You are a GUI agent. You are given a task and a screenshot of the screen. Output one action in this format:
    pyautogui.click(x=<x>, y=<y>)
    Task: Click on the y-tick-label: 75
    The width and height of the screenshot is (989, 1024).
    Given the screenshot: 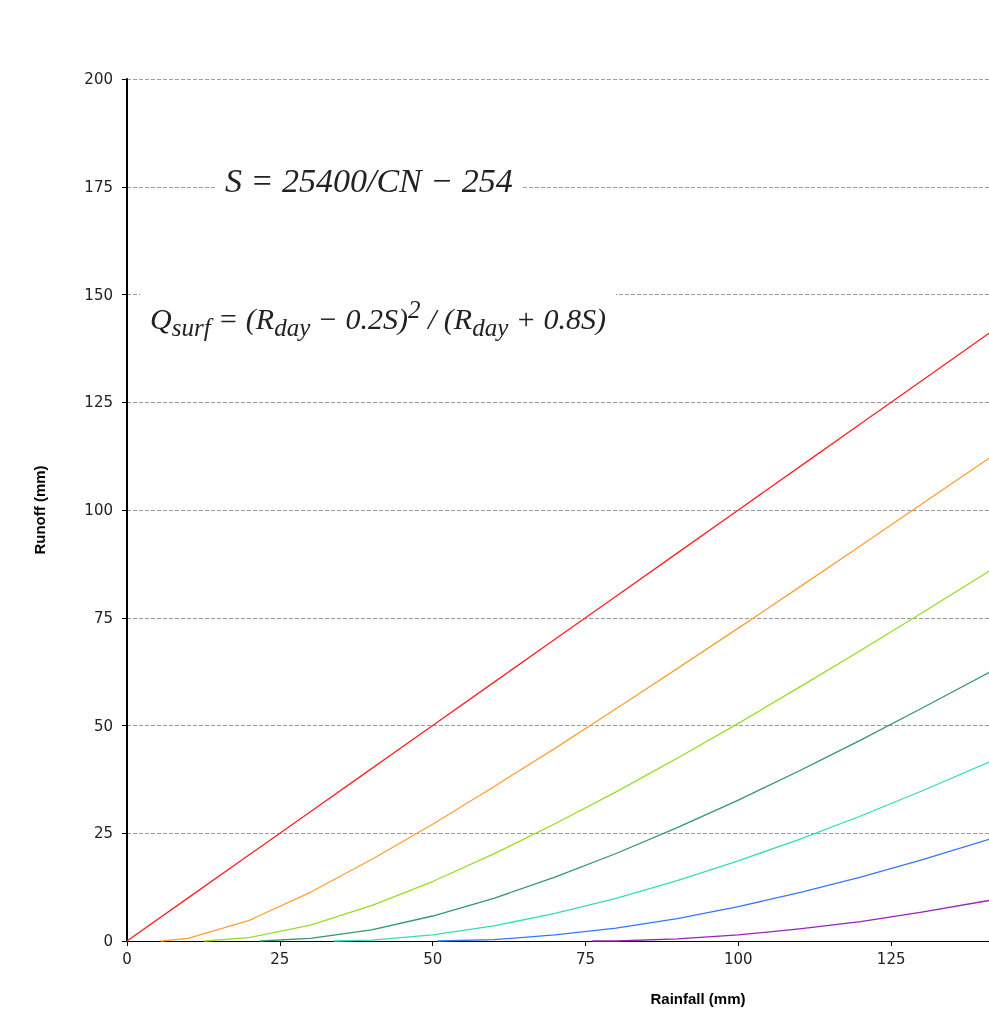 What is the action you would take?
    pyautogui.click(x=103, y=617)
    